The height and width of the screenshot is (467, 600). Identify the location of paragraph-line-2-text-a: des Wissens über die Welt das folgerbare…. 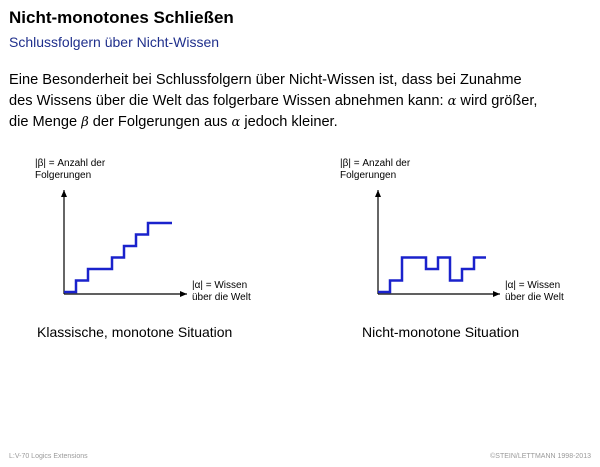
(228, 101).